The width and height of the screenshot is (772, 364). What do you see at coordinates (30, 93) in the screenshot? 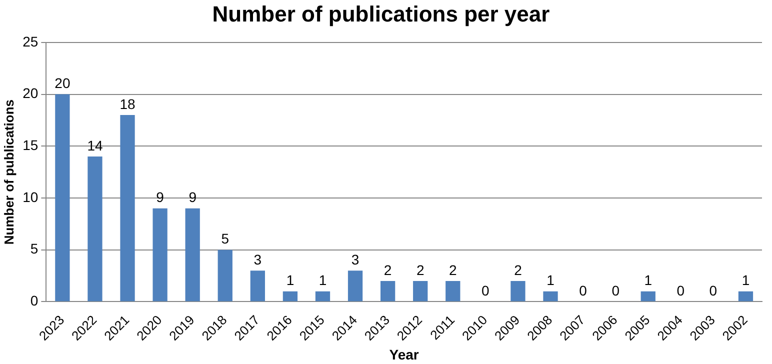
I see `y-tick-label: 20` at bounding box center [30, 93].